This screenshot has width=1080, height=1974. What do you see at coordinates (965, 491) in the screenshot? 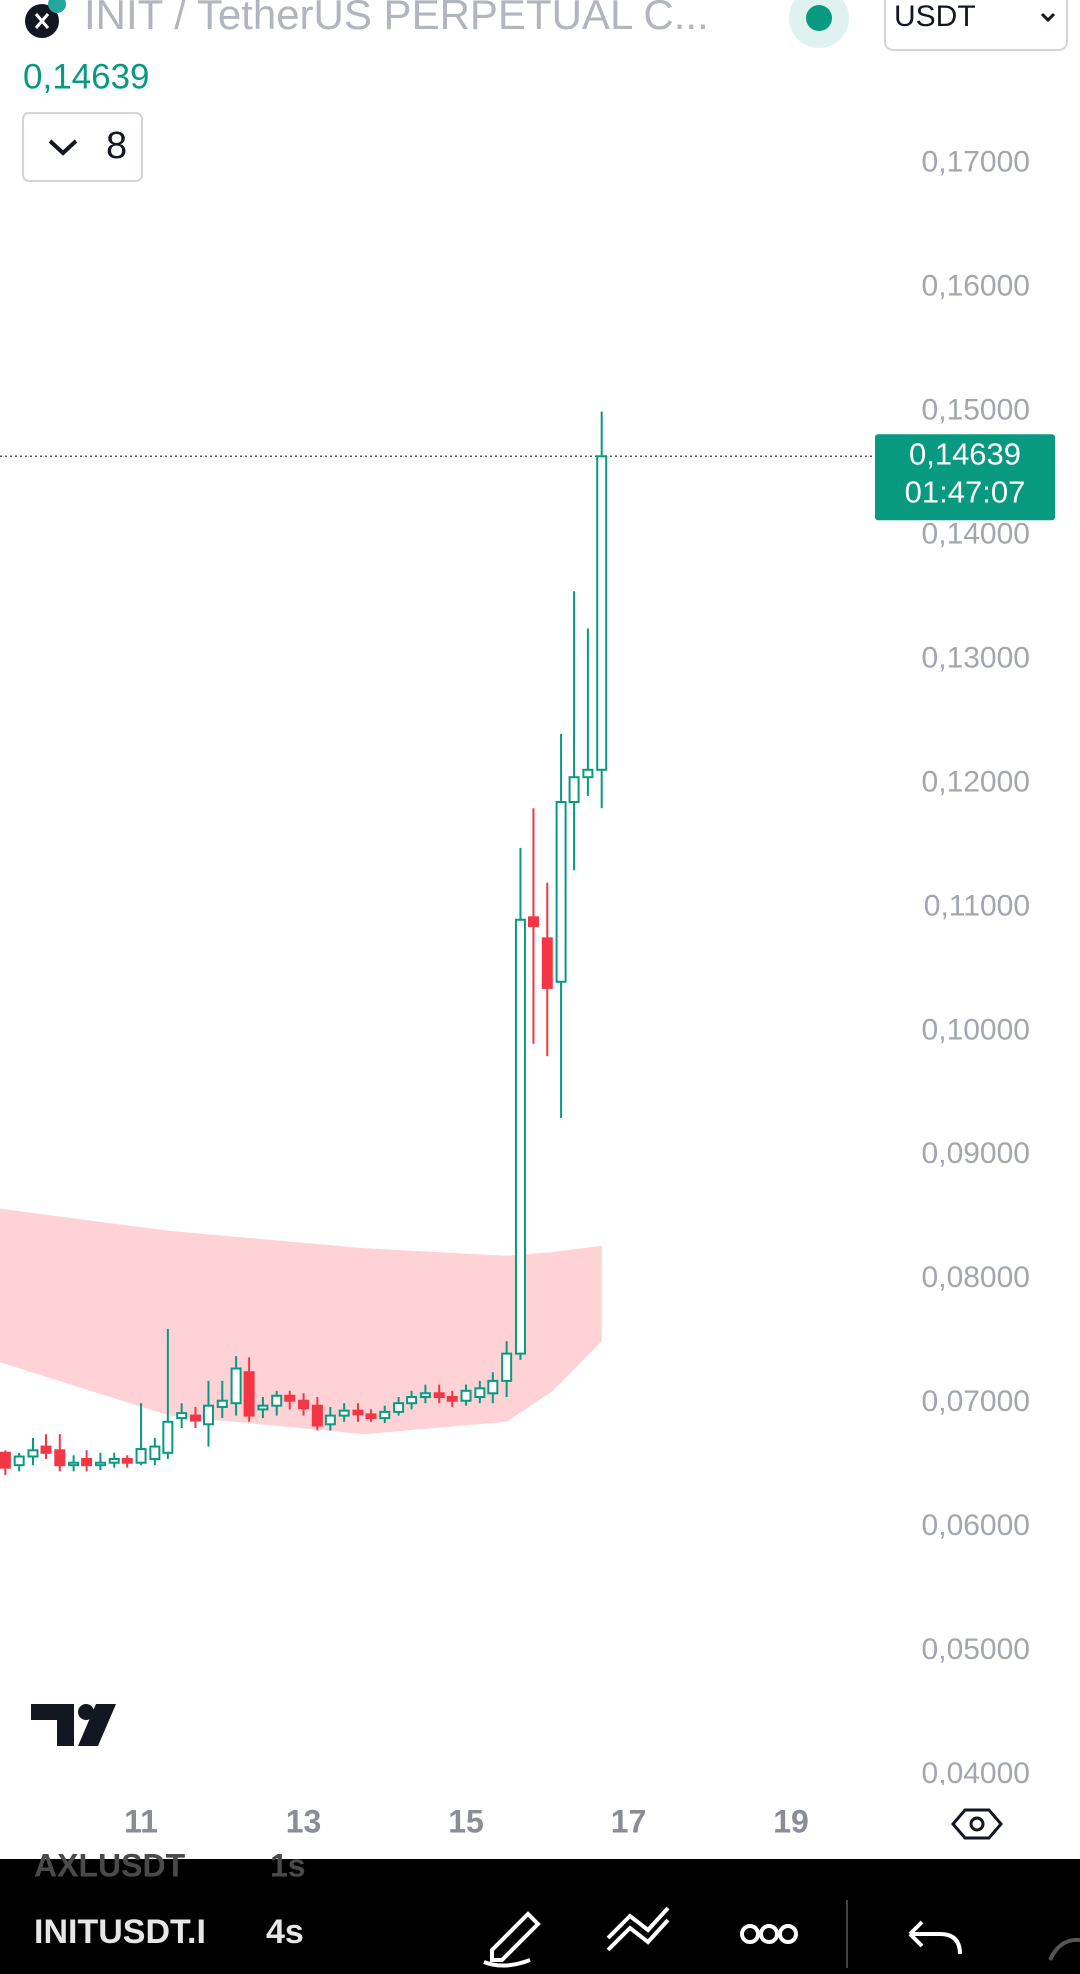
I see `countdown-label: 01:47:07` at bounding box center [965, 491].